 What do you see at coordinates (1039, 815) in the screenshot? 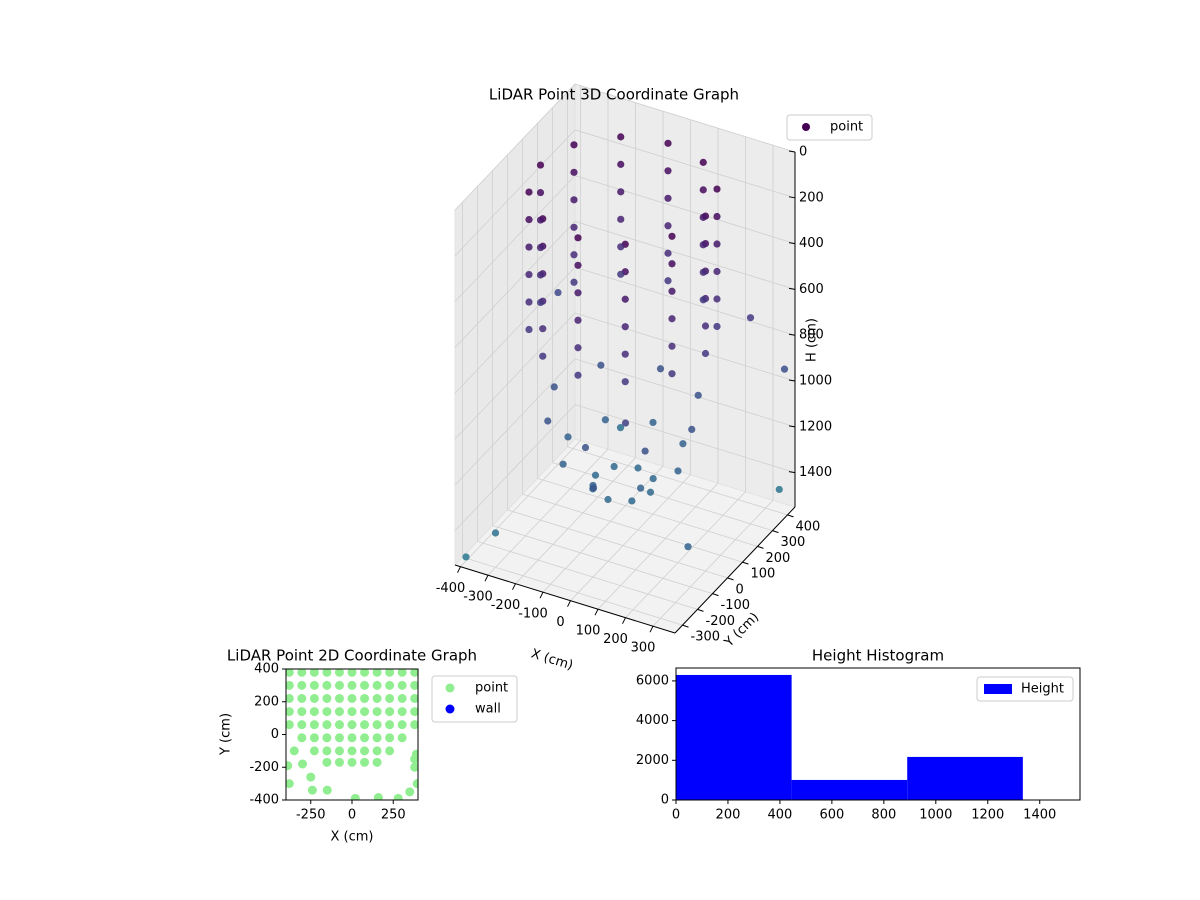
I see `x-tick-label: 1400` at bounding box center [1039, 815].